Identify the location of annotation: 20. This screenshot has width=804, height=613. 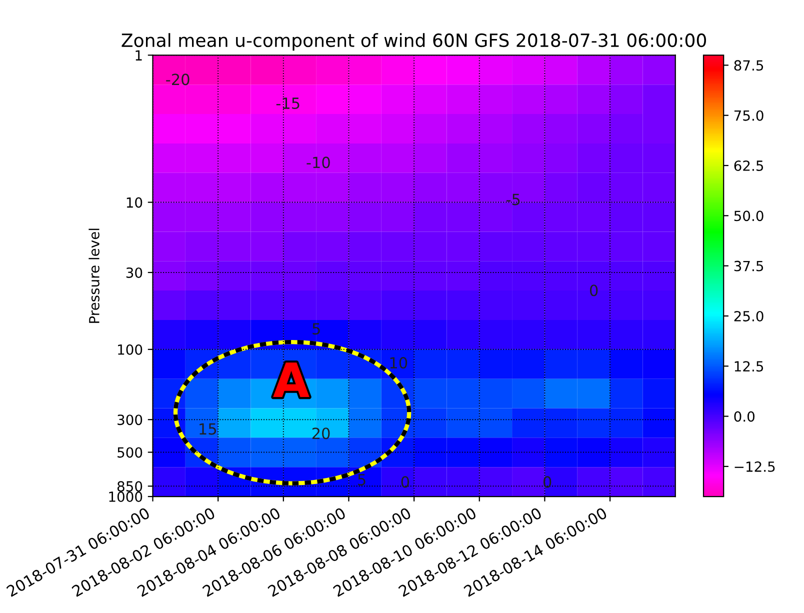
(321, 434).